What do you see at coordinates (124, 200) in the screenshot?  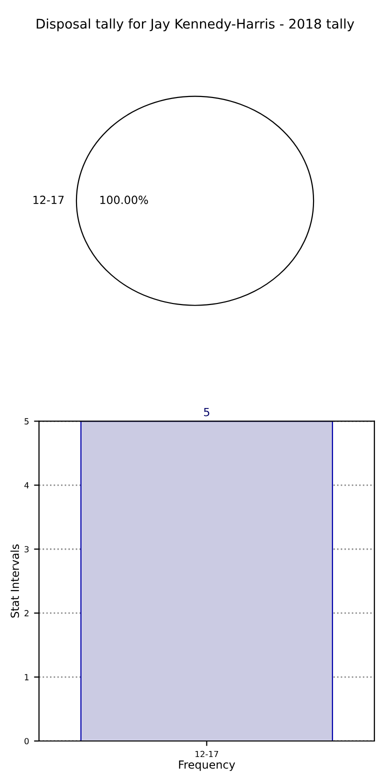 I see `data-label: 100.00%` at bounding box center [124, 200].